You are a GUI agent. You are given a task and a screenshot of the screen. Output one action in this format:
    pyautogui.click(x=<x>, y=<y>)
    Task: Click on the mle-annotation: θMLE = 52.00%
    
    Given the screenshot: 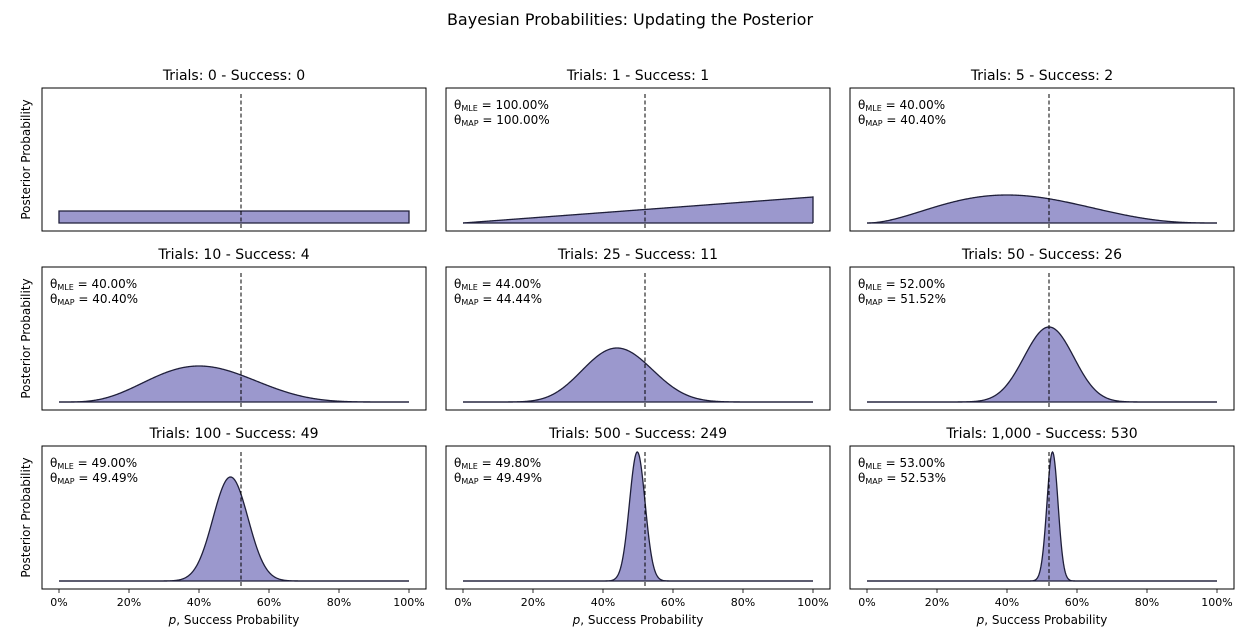 What is the action you would take?
    pyautogui.click(x=901, y=284)
    